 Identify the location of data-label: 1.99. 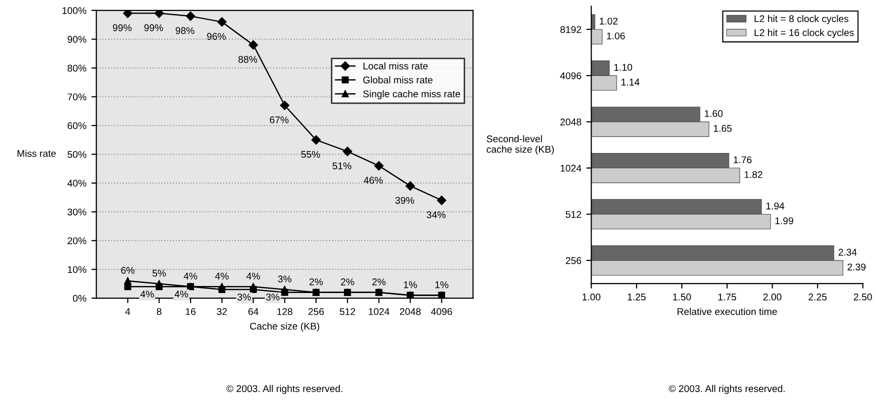
(784, 220).